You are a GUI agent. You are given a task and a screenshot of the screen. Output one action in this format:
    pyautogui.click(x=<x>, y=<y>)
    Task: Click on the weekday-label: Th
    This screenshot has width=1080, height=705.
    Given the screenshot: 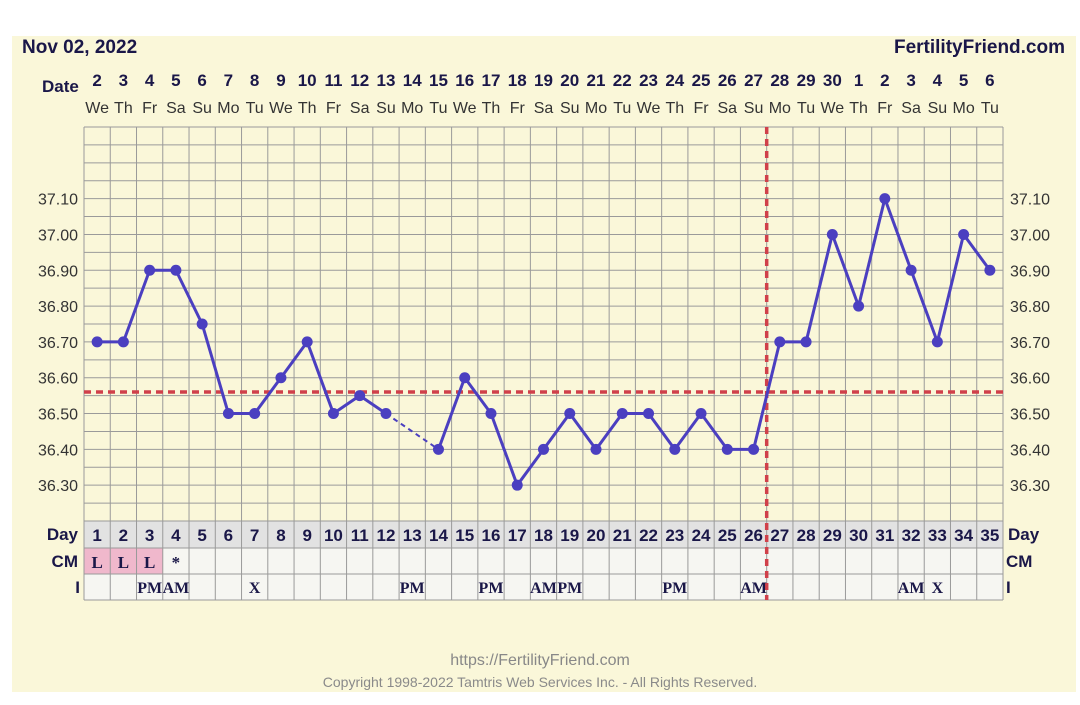 What is the action you would take?
    pyautogui.click(x=307, y=108)
    